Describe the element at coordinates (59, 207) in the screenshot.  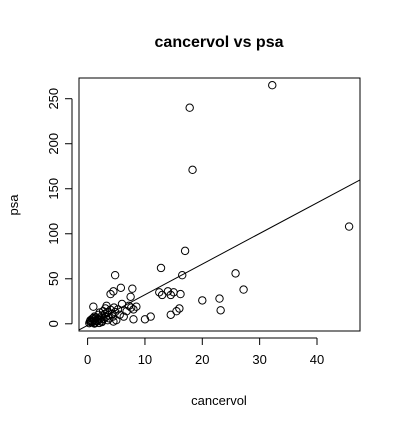
I see `y-axis: 0 50 100 150 200 250` at that location.